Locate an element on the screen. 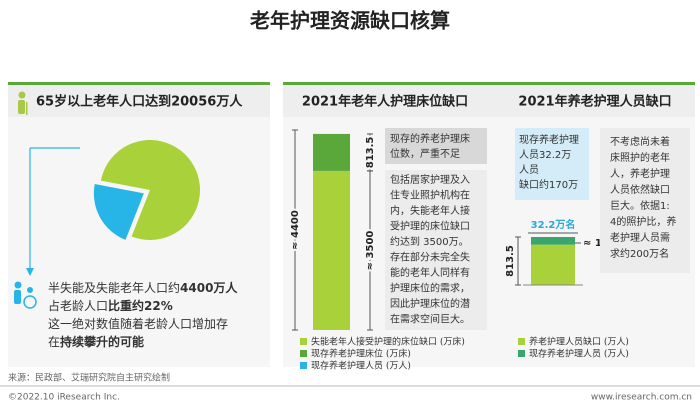 Image resolution: width=700 pixels, height=407 pixels. text-line: 占老龄人口比重约22% is located at coordinates (110, 305).